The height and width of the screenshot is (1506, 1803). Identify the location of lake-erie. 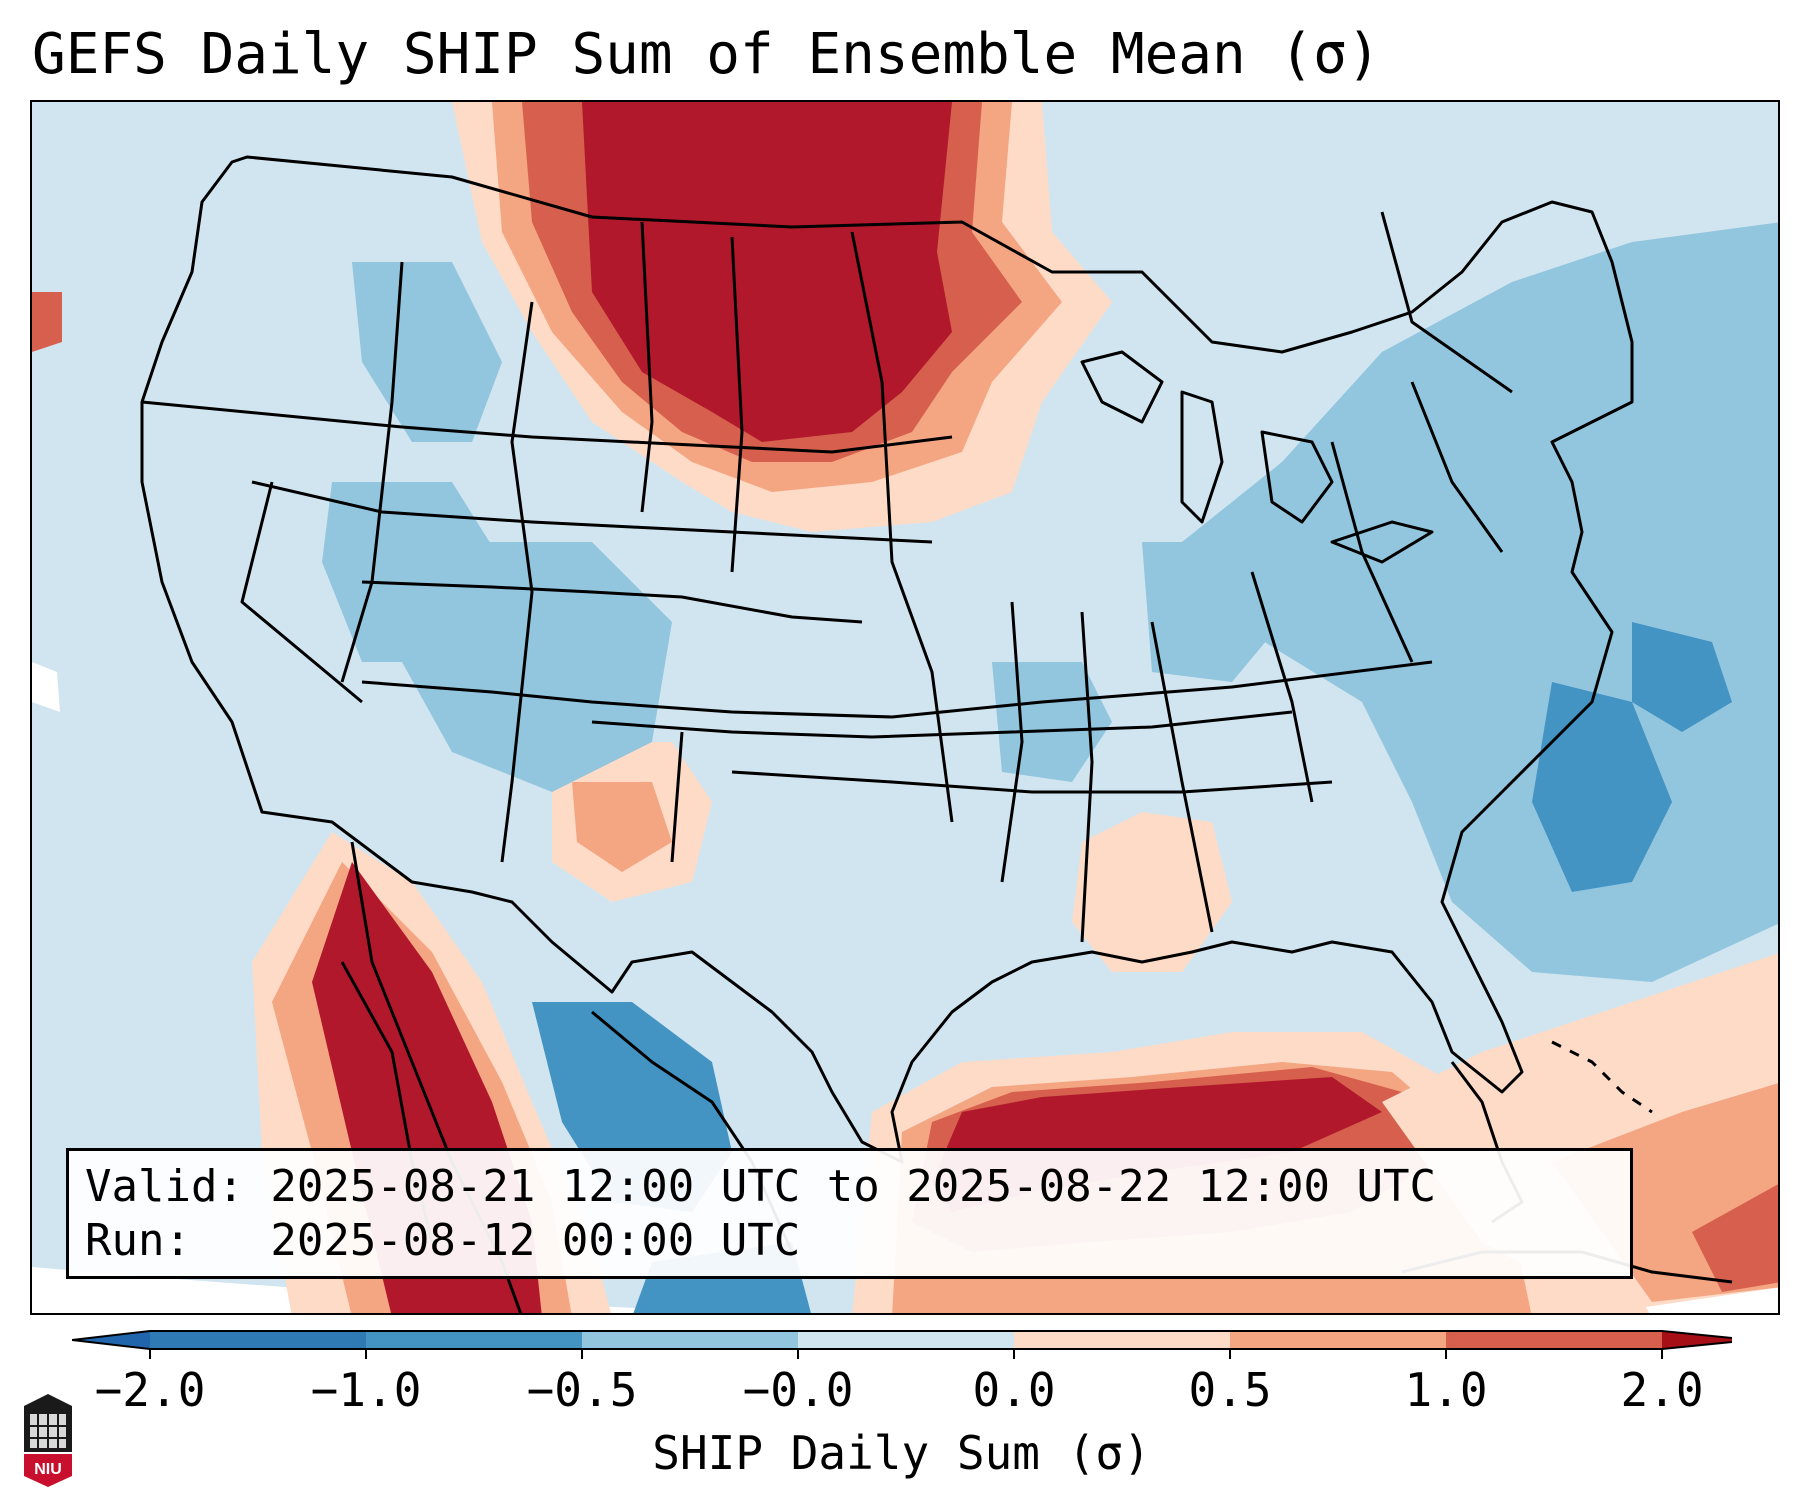
(1382, 542).